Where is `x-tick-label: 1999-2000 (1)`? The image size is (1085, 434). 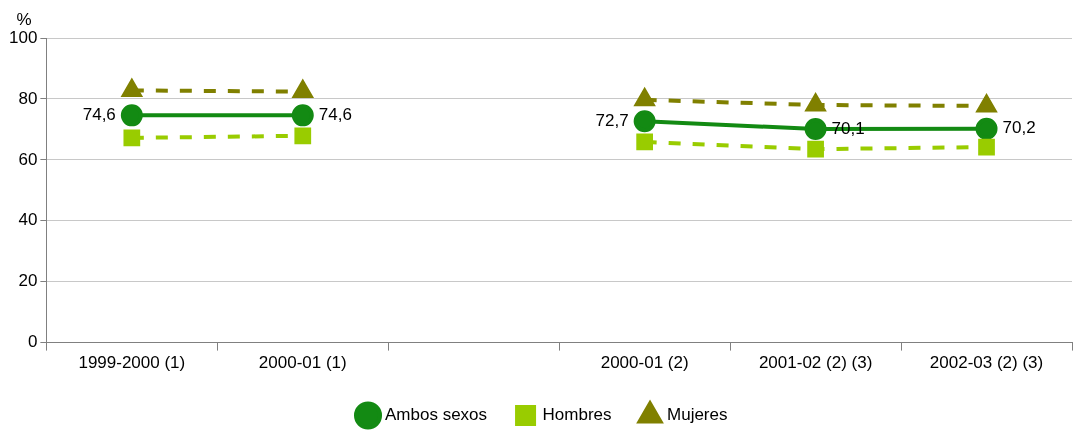 x-tick-label: 1999-2000 (1) is located at coordinates (132, 363).